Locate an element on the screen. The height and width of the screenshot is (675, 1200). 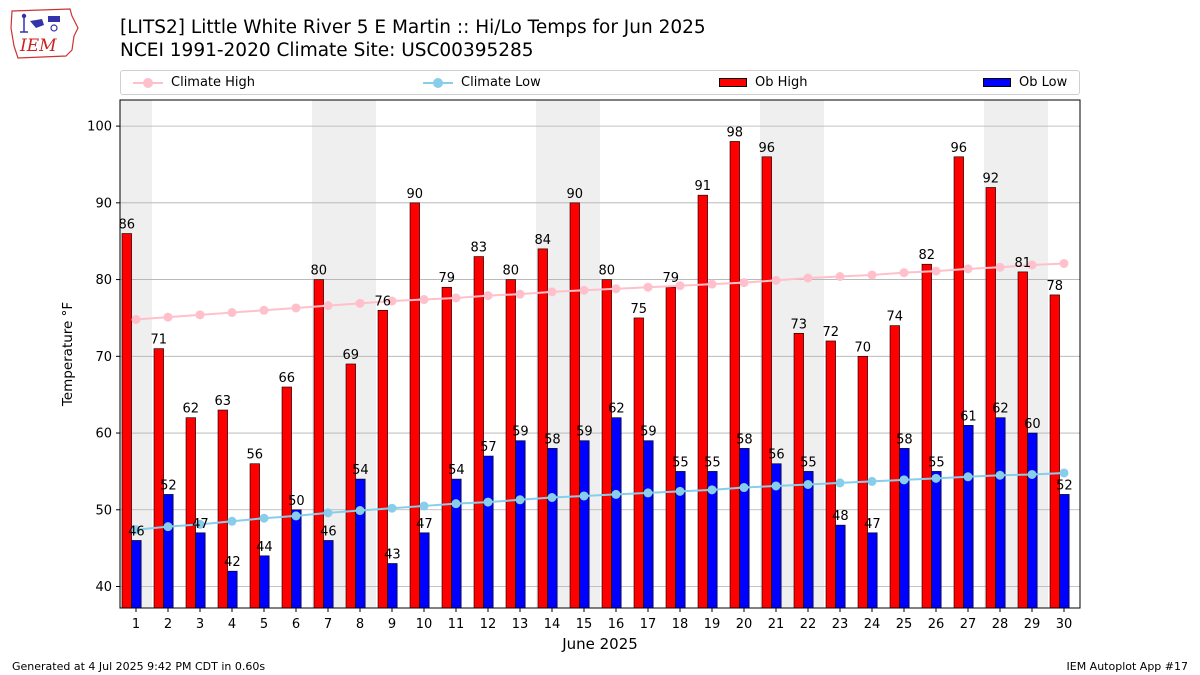
y-tick-label: 40 is located at coordinates (103, 587).